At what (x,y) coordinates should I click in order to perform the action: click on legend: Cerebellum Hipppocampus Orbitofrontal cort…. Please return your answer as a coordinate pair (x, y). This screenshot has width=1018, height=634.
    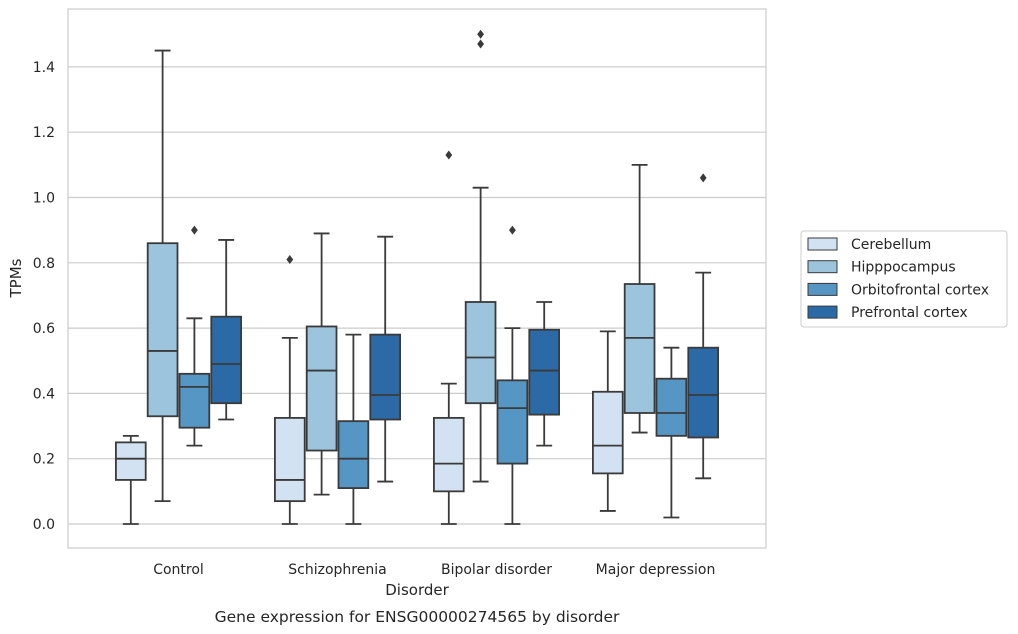
    Looking at the image, I should click on (904, 279).